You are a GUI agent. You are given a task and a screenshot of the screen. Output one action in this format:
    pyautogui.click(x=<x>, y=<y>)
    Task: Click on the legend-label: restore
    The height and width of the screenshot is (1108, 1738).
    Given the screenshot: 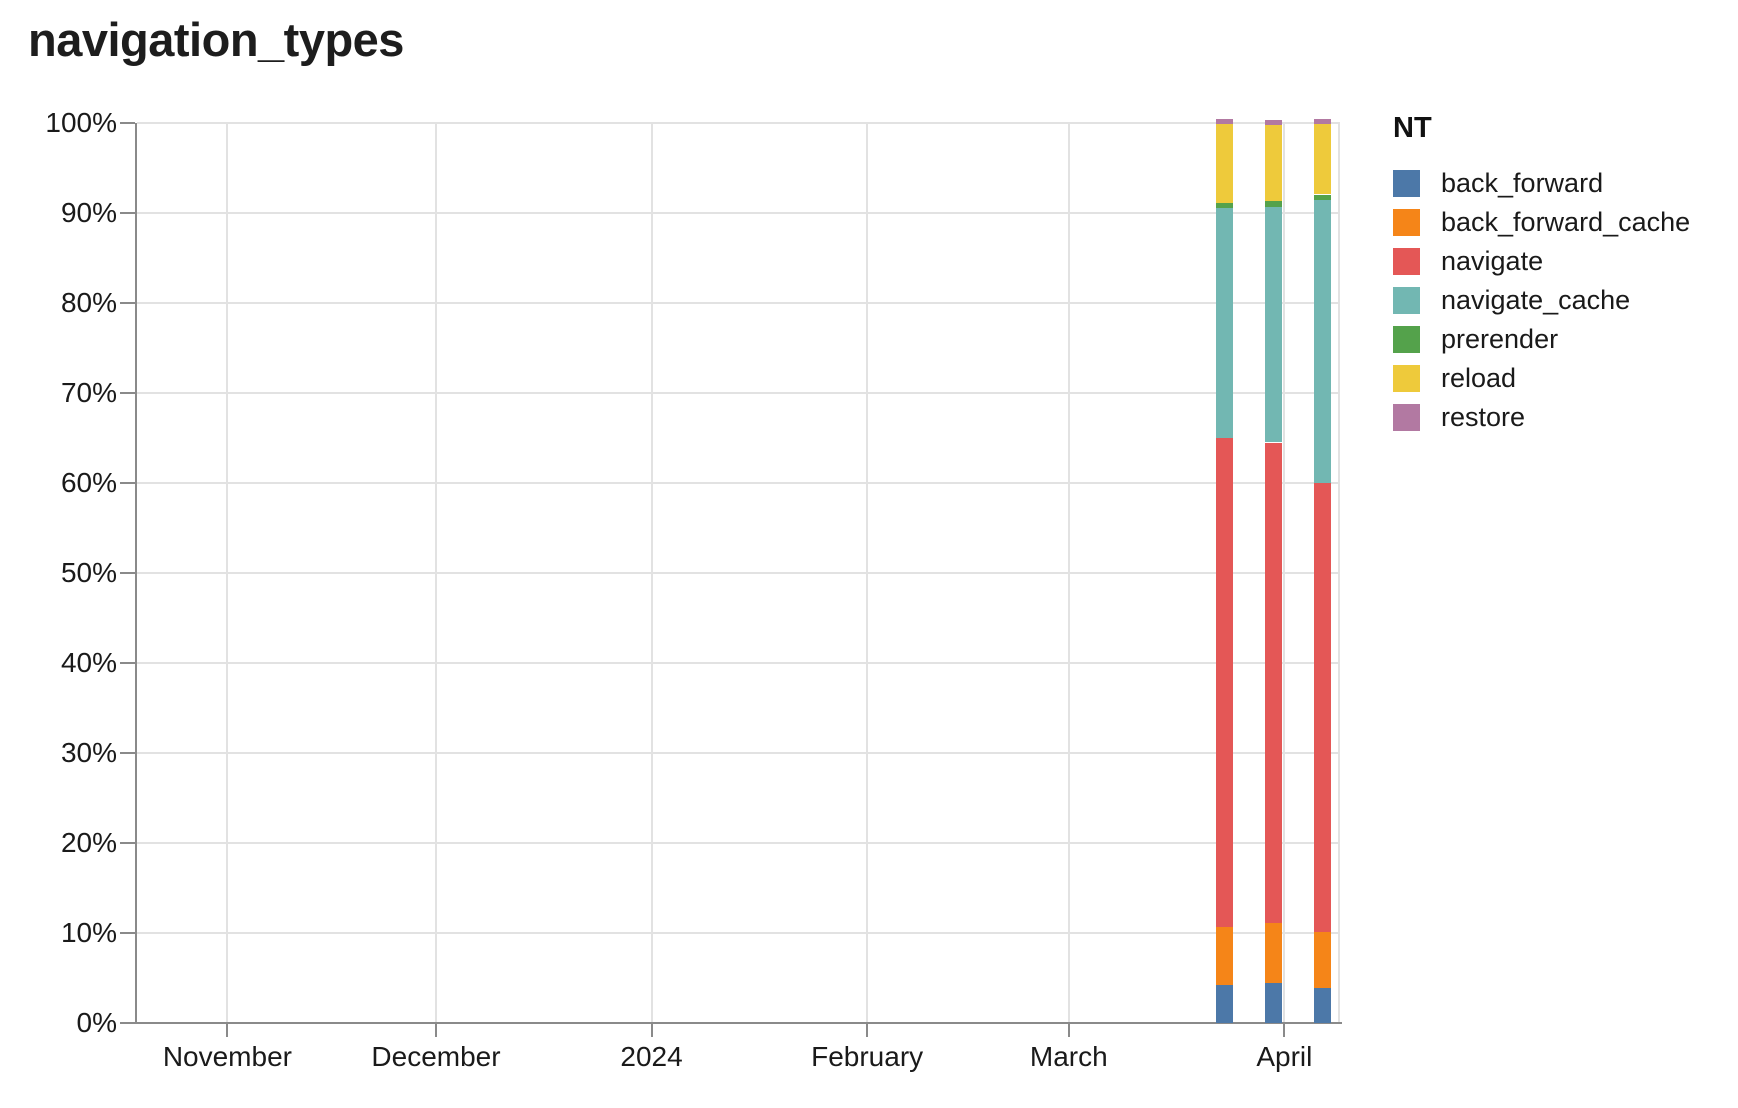 What is the action you would take?
    pyautogui.click(x=1483, y=417)
    